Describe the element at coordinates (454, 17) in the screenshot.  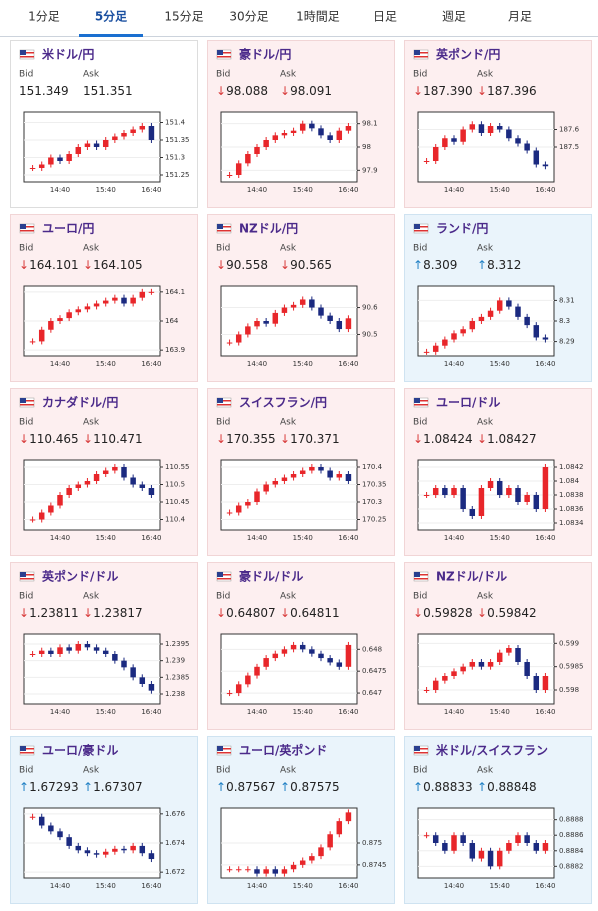
I see `tab: 週足` at that location.